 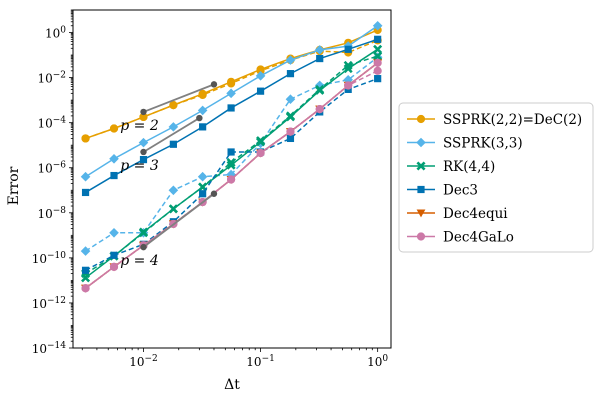 I want to click on y-tick-label: 10⁻⁸, so click(x=51, y=213).